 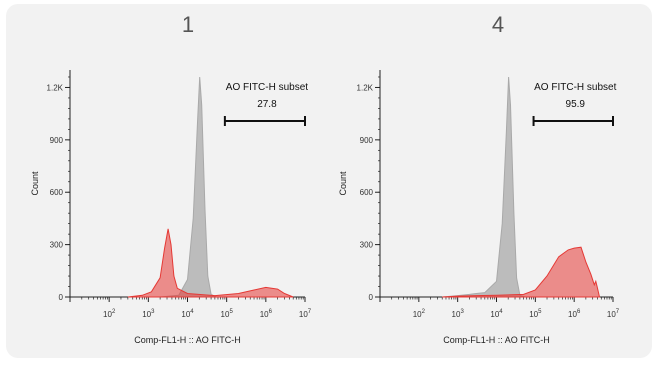 What do you see at coordinates (188, 24) in the screenshot?
I see `panel-title-1: 1` at bounding box center [188, 24].